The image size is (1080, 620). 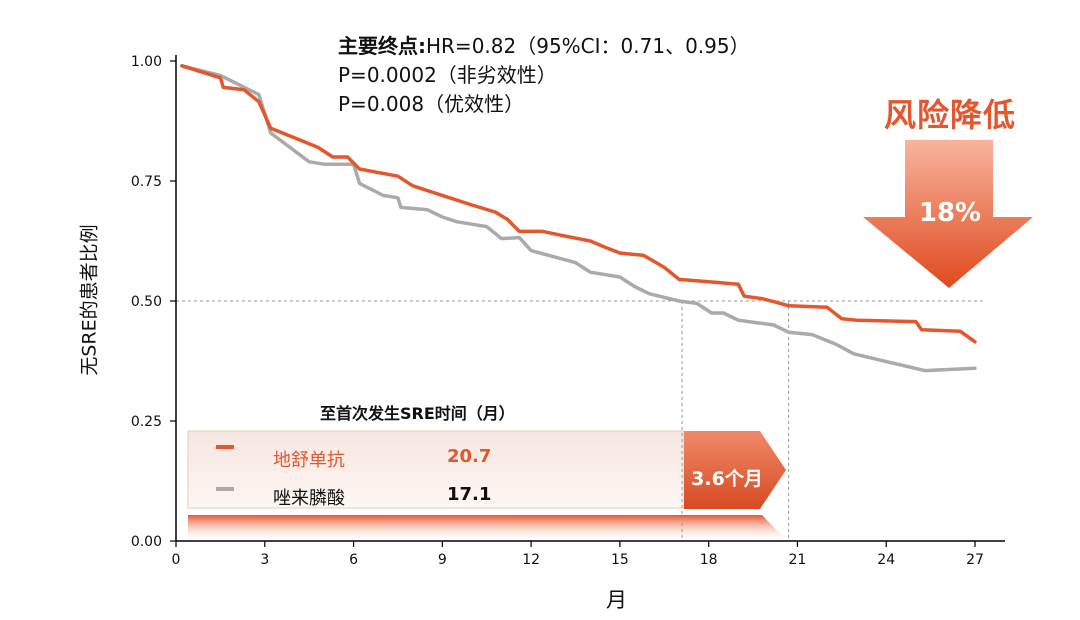 What do you see at coordinates (146, 182) in the screenshot?
I see `y-tick-label-3: 0.75` at bounding box center [146, 182].